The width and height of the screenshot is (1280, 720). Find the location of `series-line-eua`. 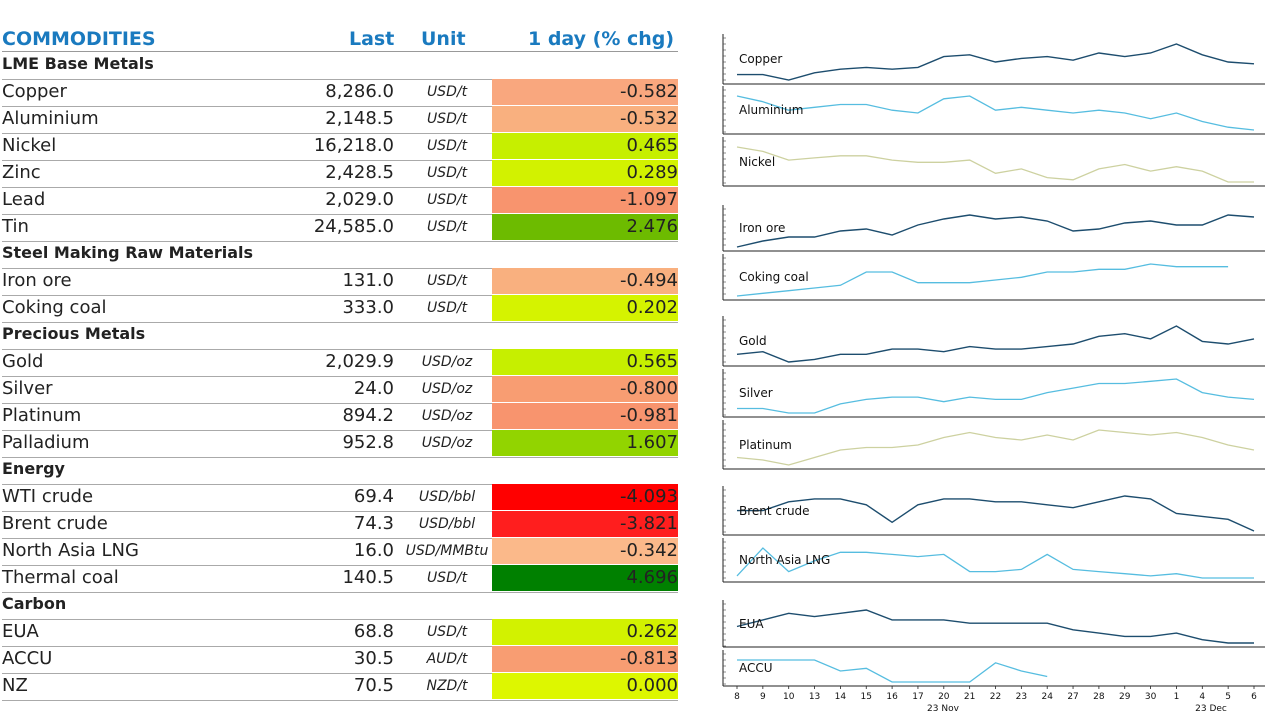

series-line-eua is located at coordinates (995, 626).